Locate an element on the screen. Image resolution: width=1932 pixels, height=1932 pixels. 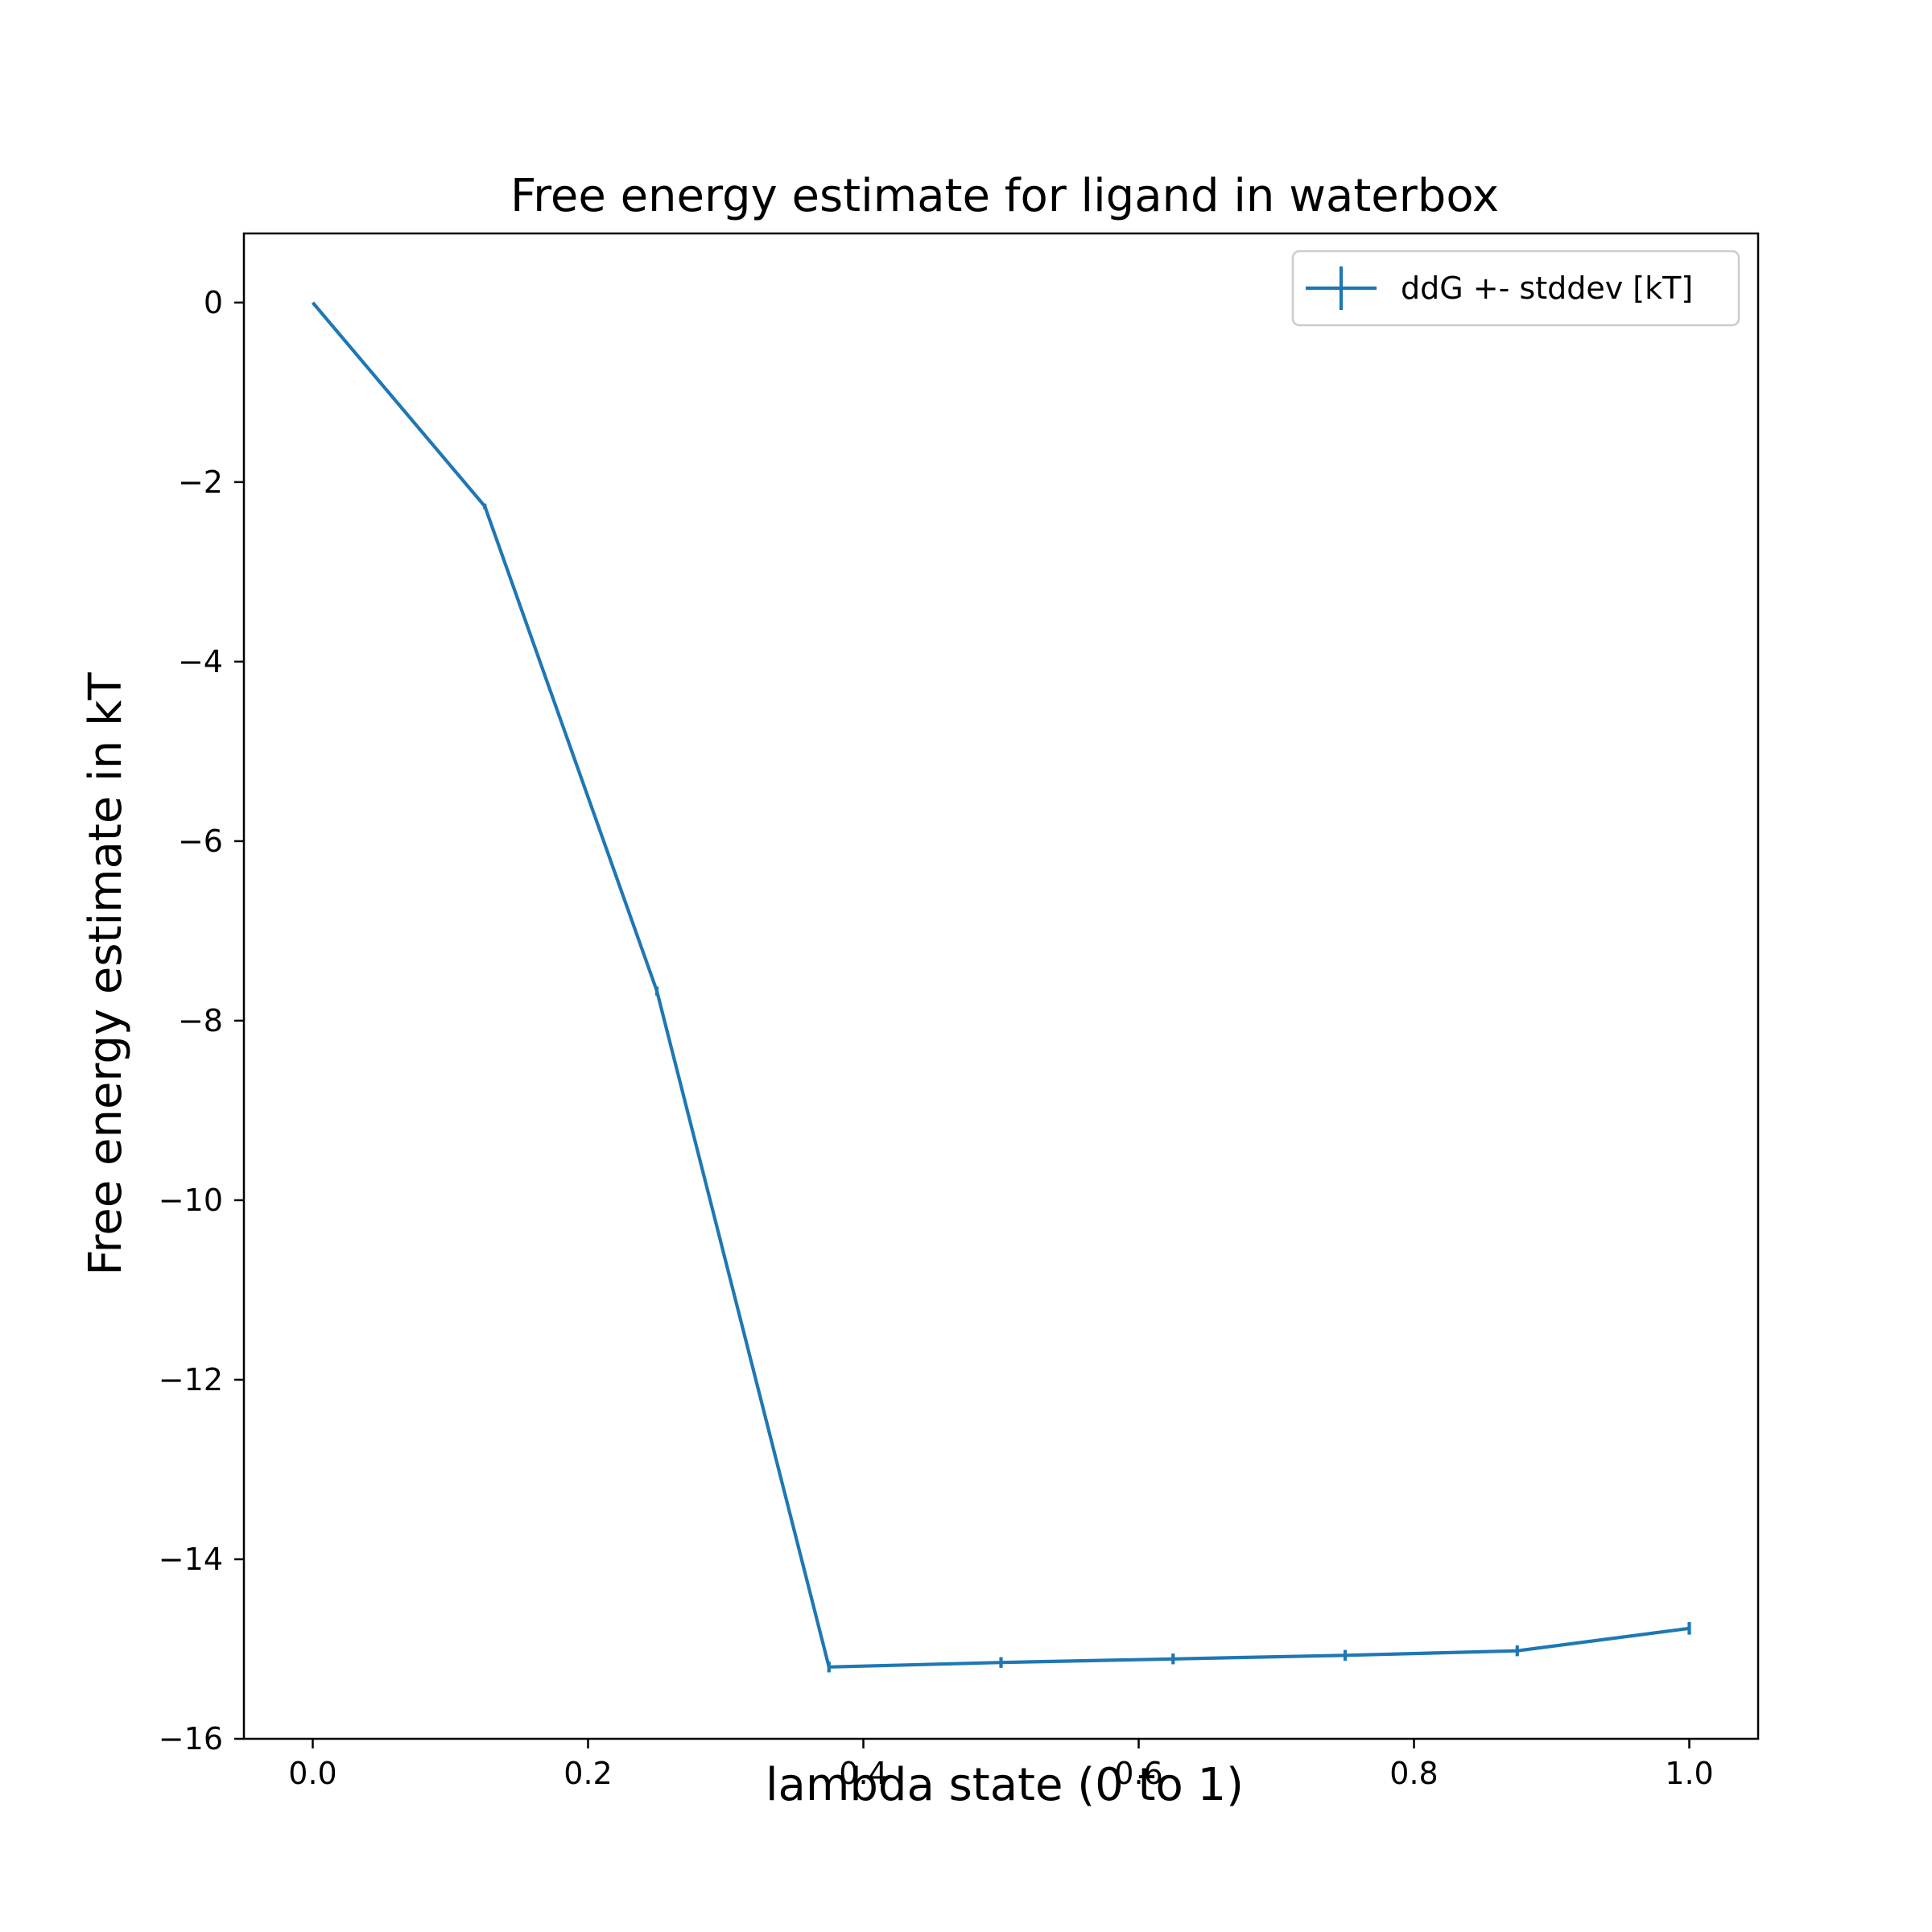
y-tick-label: −14 is located at coordinates (191, 1559).